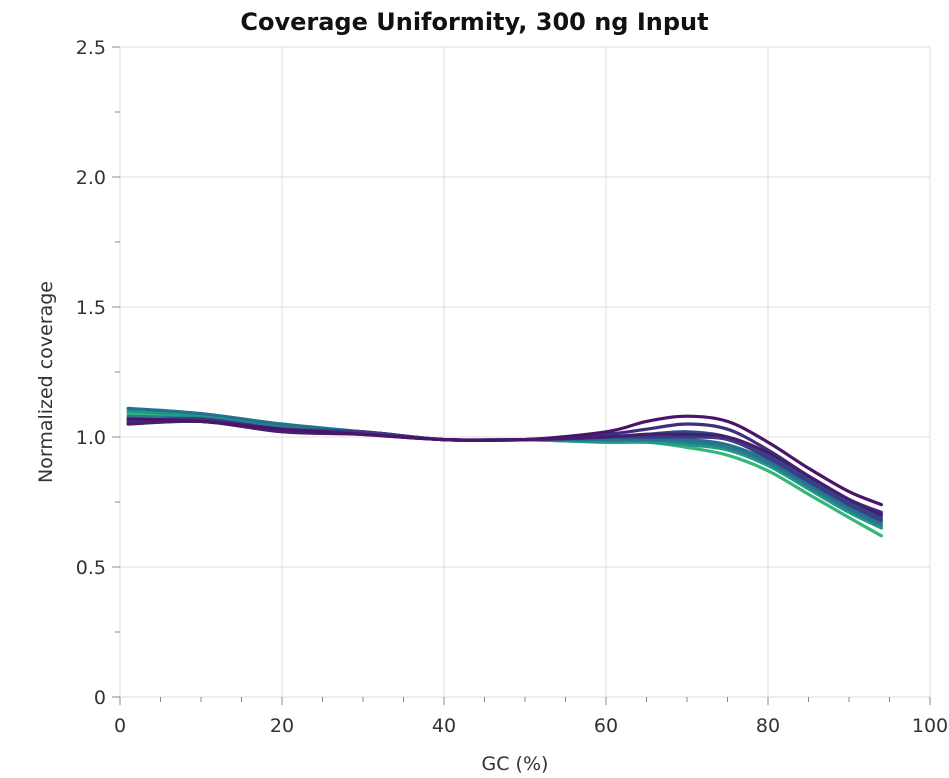 This screenshot has height=778, width=949. I want to click on y-tick-label: 1.0, so click(91, 438).